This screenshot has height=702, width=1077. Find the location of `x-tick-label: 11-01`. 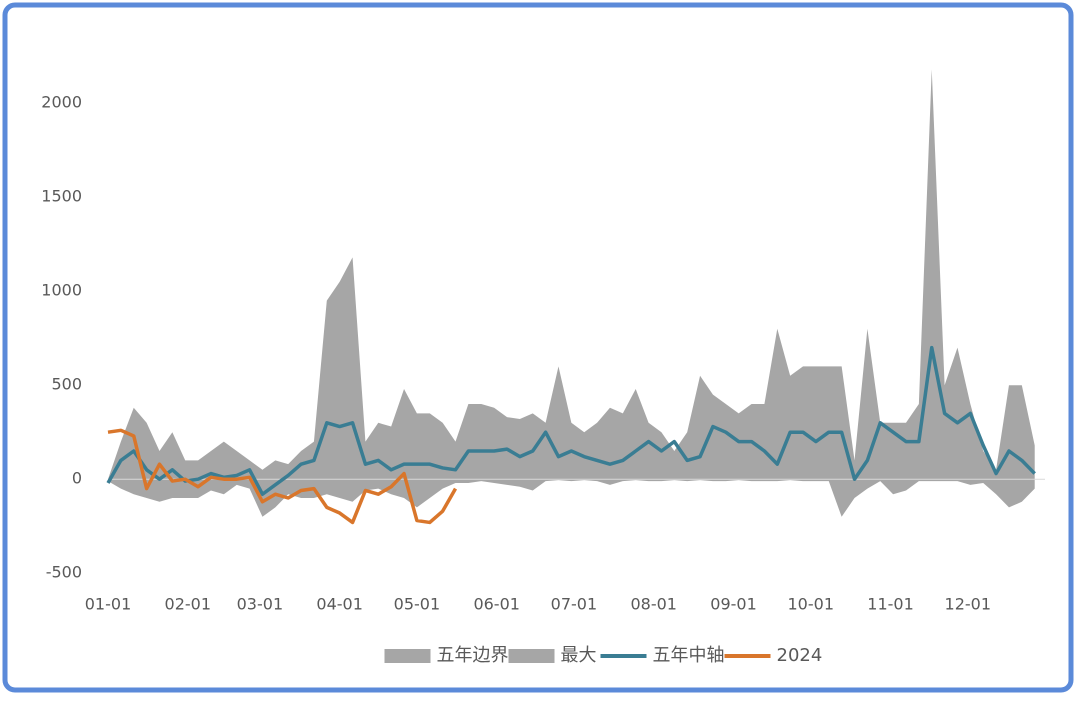

x-tick-label: 11-01 is located at coordinates (890, 604).